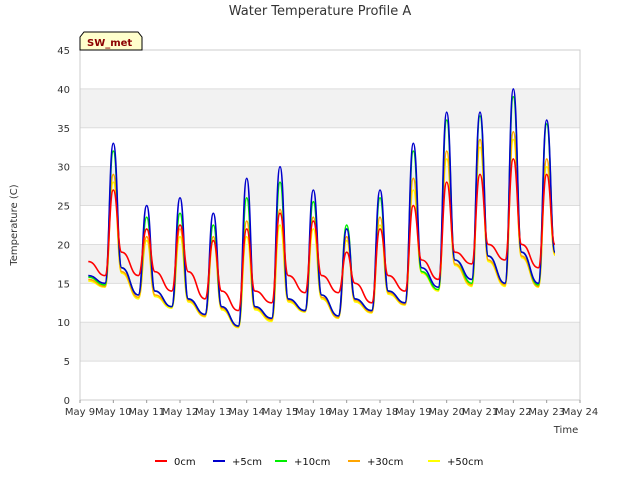 Image resolution: width=640 pixels, height=480 pixels. I want to click on y-tick-label: 20, so click(63, 245).